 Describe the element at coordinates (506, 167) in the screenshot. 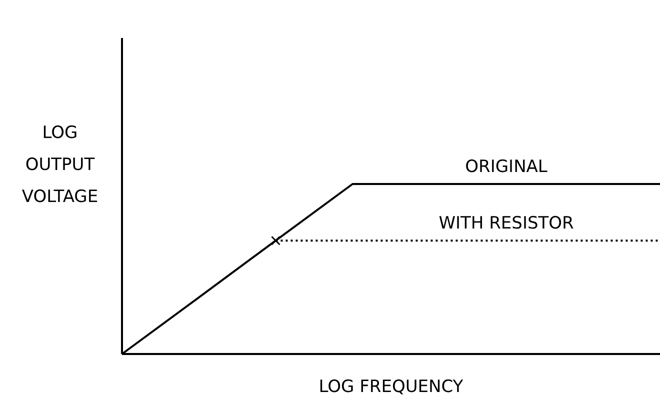

I see `series-label: ORIGINAL` at that location.